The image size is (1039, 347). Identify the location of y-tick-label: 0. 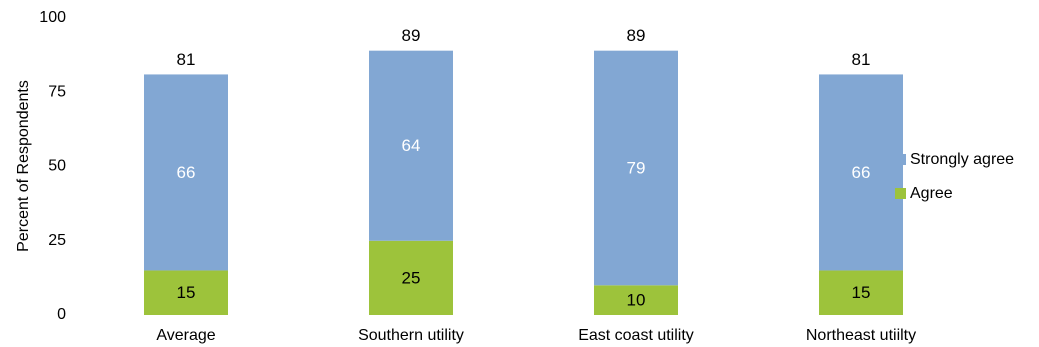
(61, 314).